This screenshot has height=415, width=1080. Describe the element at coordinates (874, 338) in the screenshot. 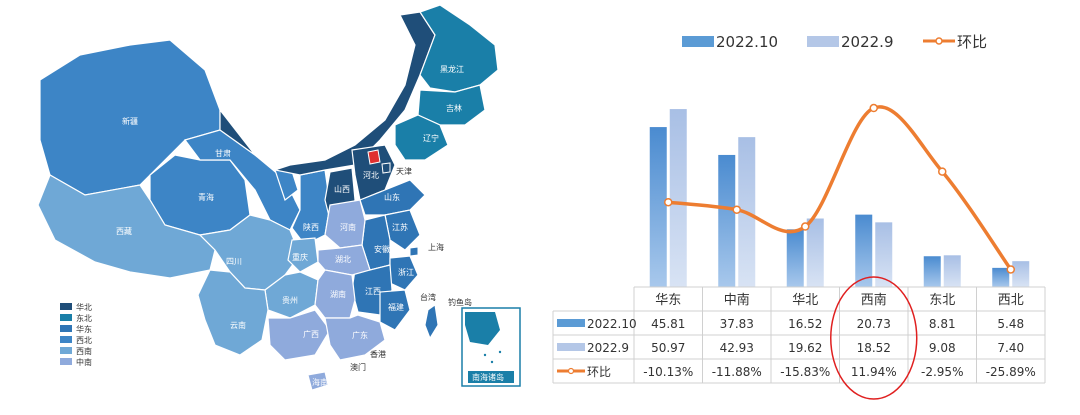

I see `highlight-ellipse` at that location.